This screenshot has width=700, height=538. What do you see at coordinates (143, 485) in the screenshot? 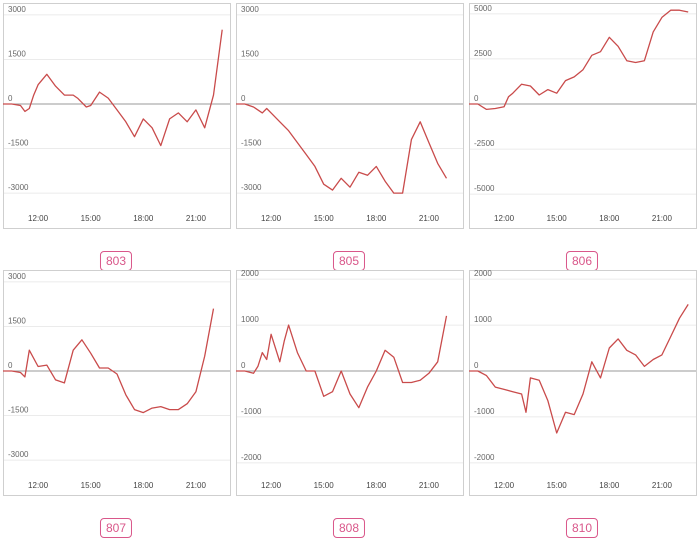
I see `x-tick-label: 18:00` at bounding box center [143, 485].